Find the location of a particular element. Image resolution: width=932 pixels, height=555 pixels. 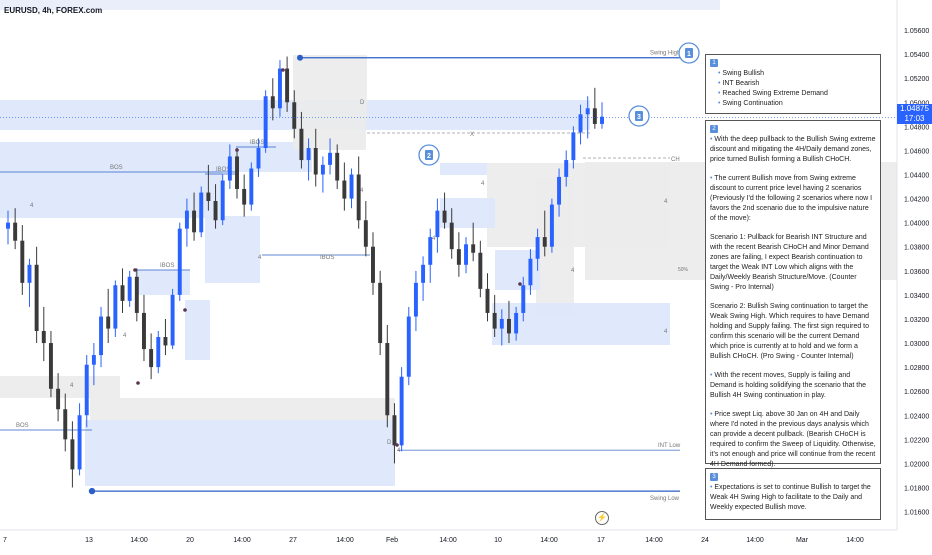

symbol-header: EURUSD, 4h, FOREX.com is located at coordinates (53, 10).